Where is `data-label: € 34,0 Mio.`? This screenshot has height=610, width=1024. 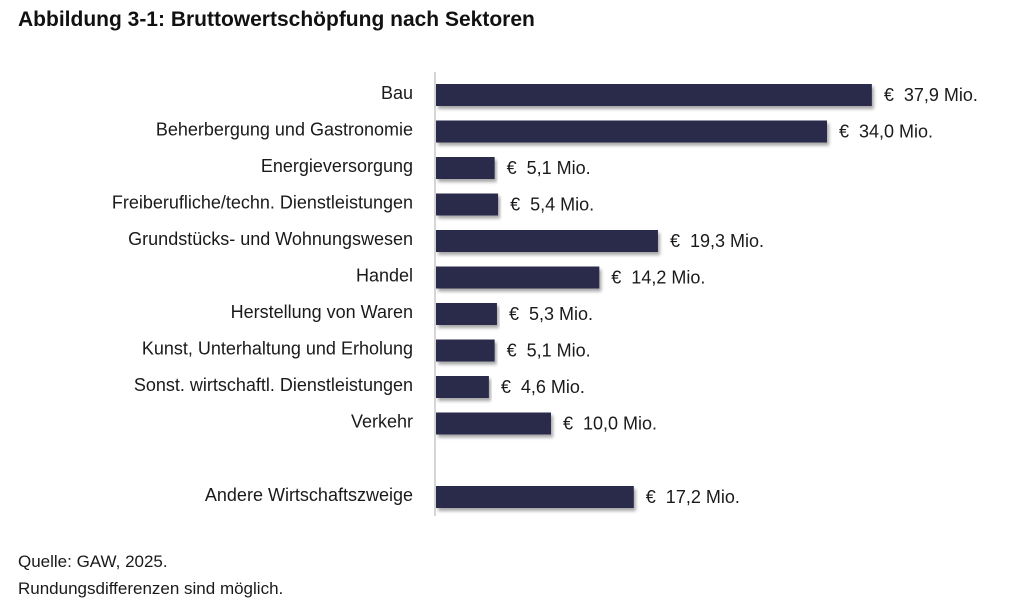 data-label: € 34,0 Mio. is located at coordinates (886, 131).